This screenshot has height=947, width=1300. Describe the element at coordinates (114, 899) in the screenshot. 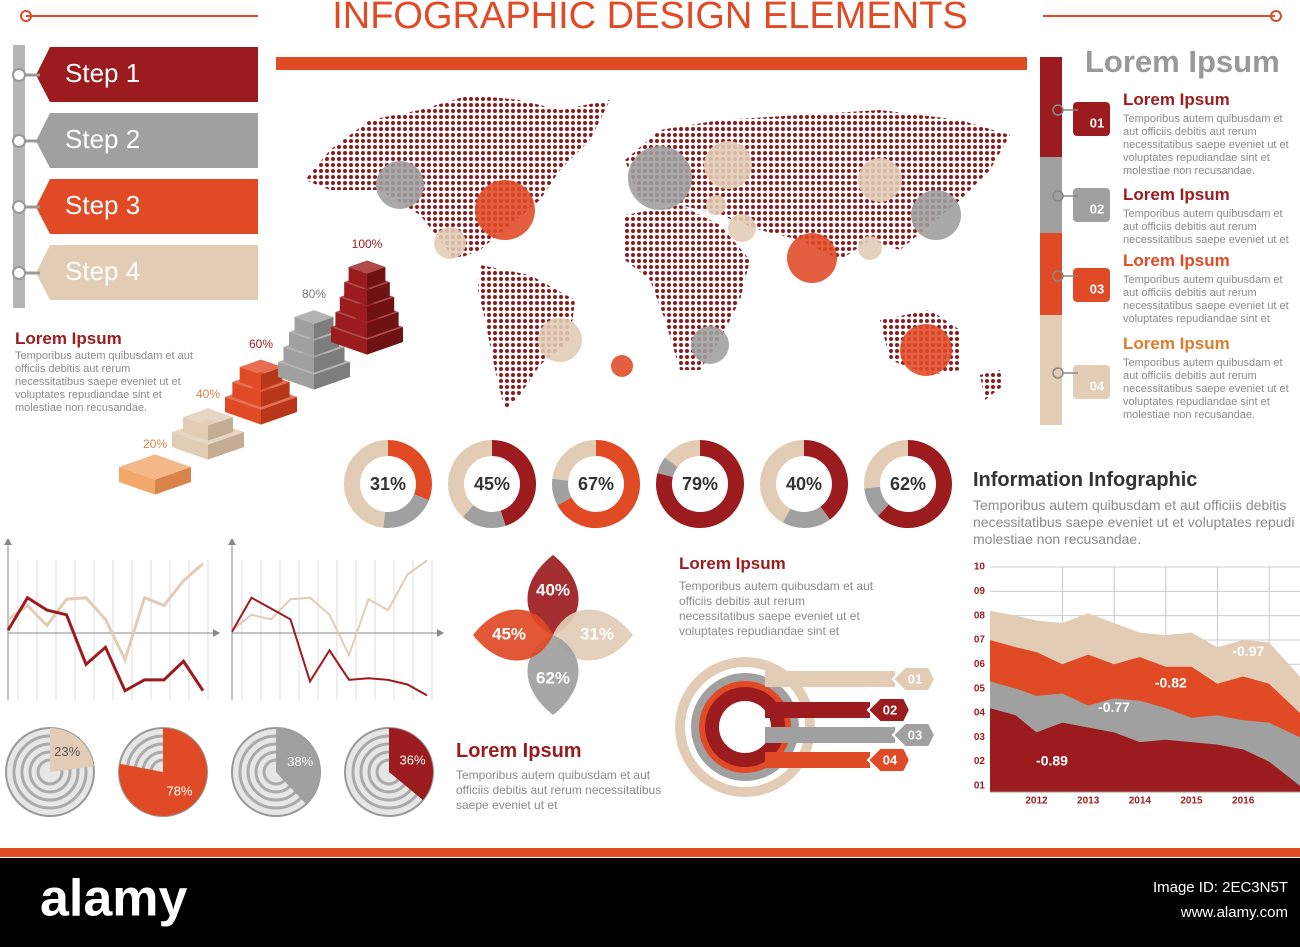

I see `footer-brand: alamy` at that location.